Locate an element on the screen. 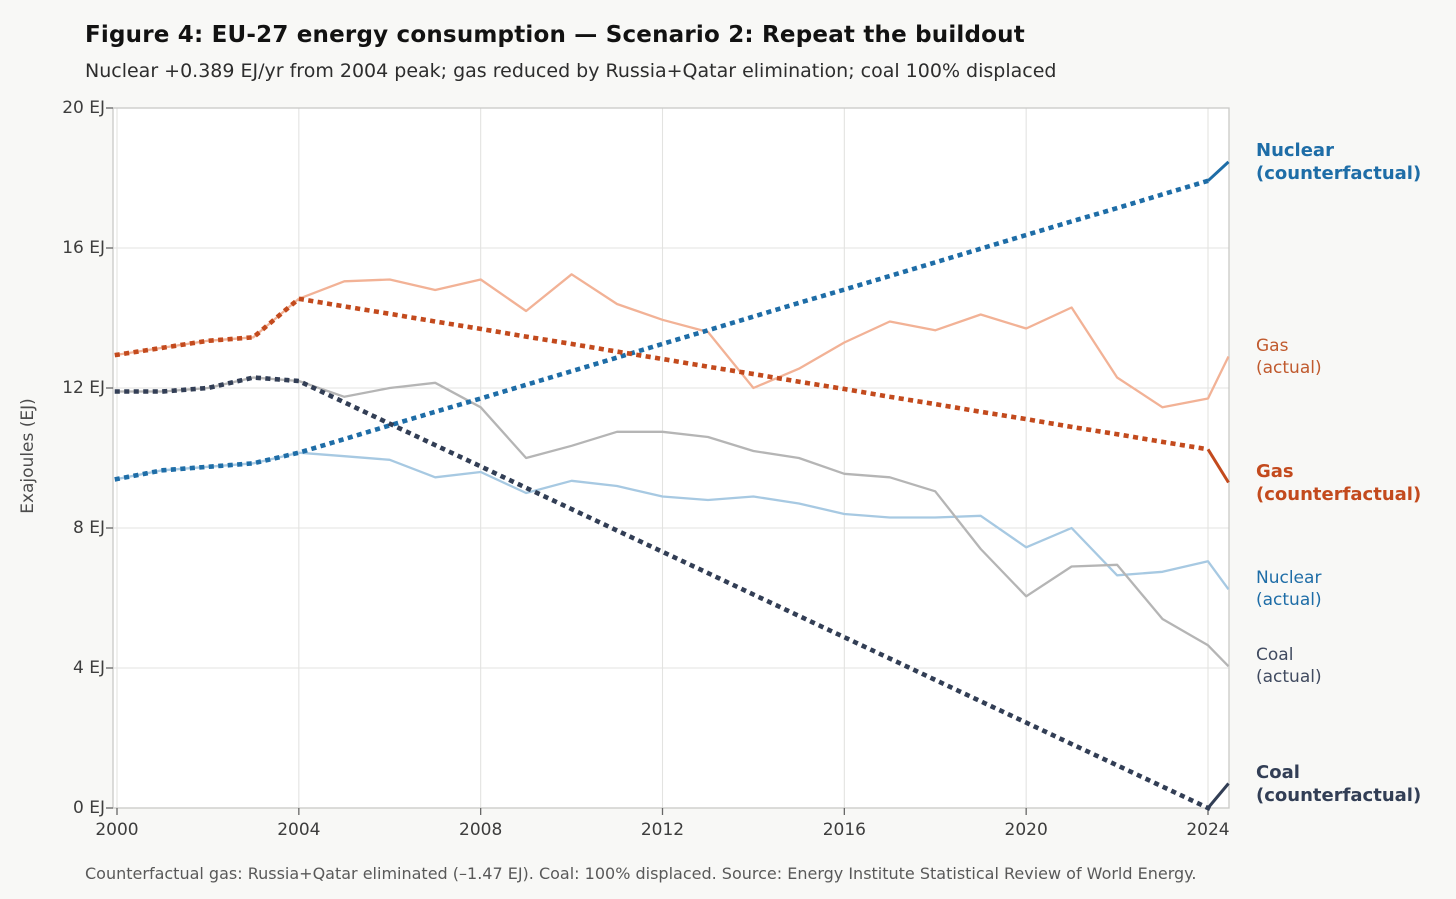 The image size is (1456, 899). y-axis-title: Exajoules (EJ) is located at coordinates (28, 456).